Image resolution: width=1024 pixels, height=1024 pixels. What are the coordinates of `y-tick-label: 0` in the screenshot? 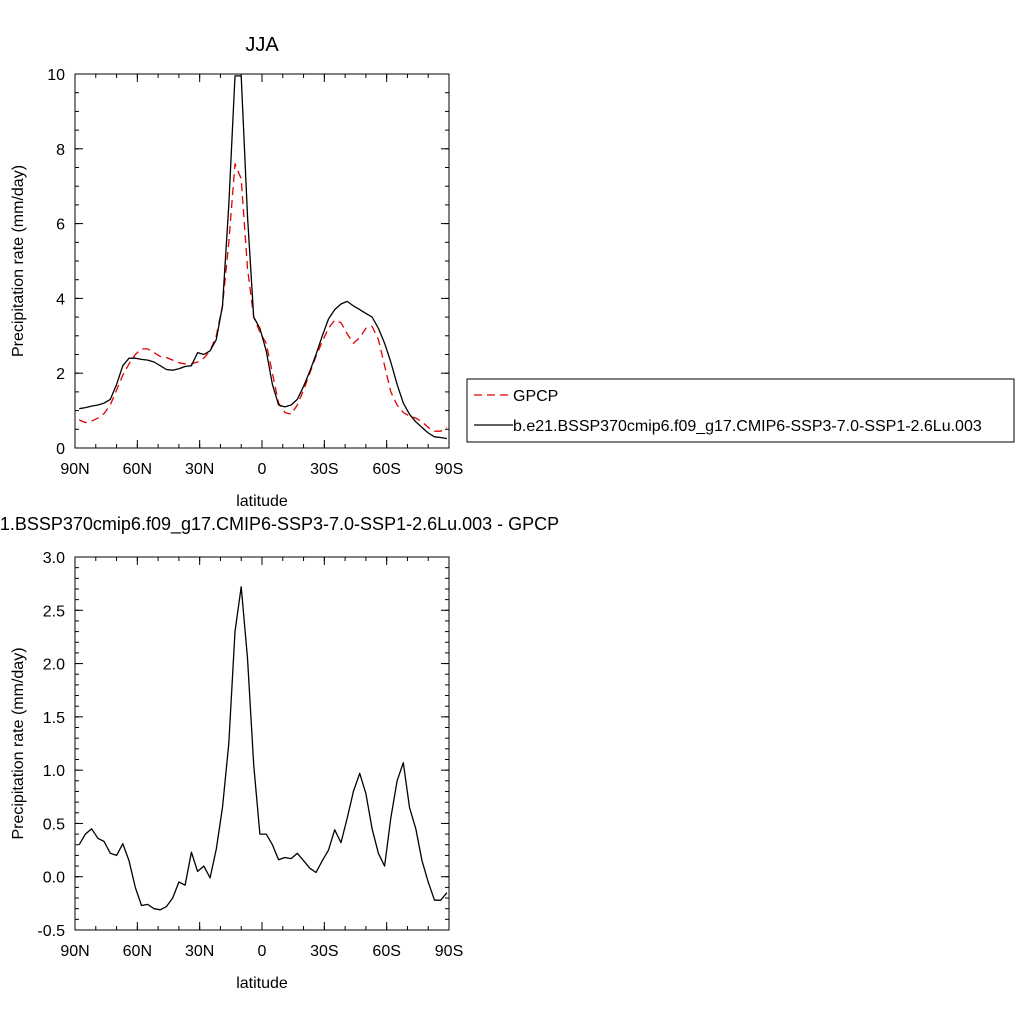 It's located at (60, 449).